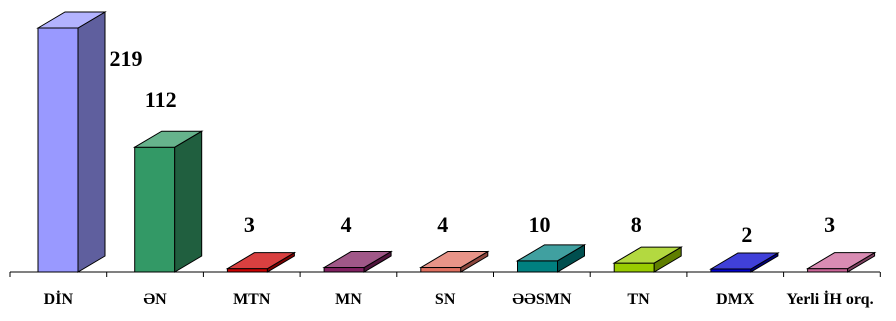 Image resolution: width=896 pixels, height=321 pixels. What do you see at coordinates (445, 274) in the screenshot?
I see `x-axis-ticks` at bounding box center [445, 274].